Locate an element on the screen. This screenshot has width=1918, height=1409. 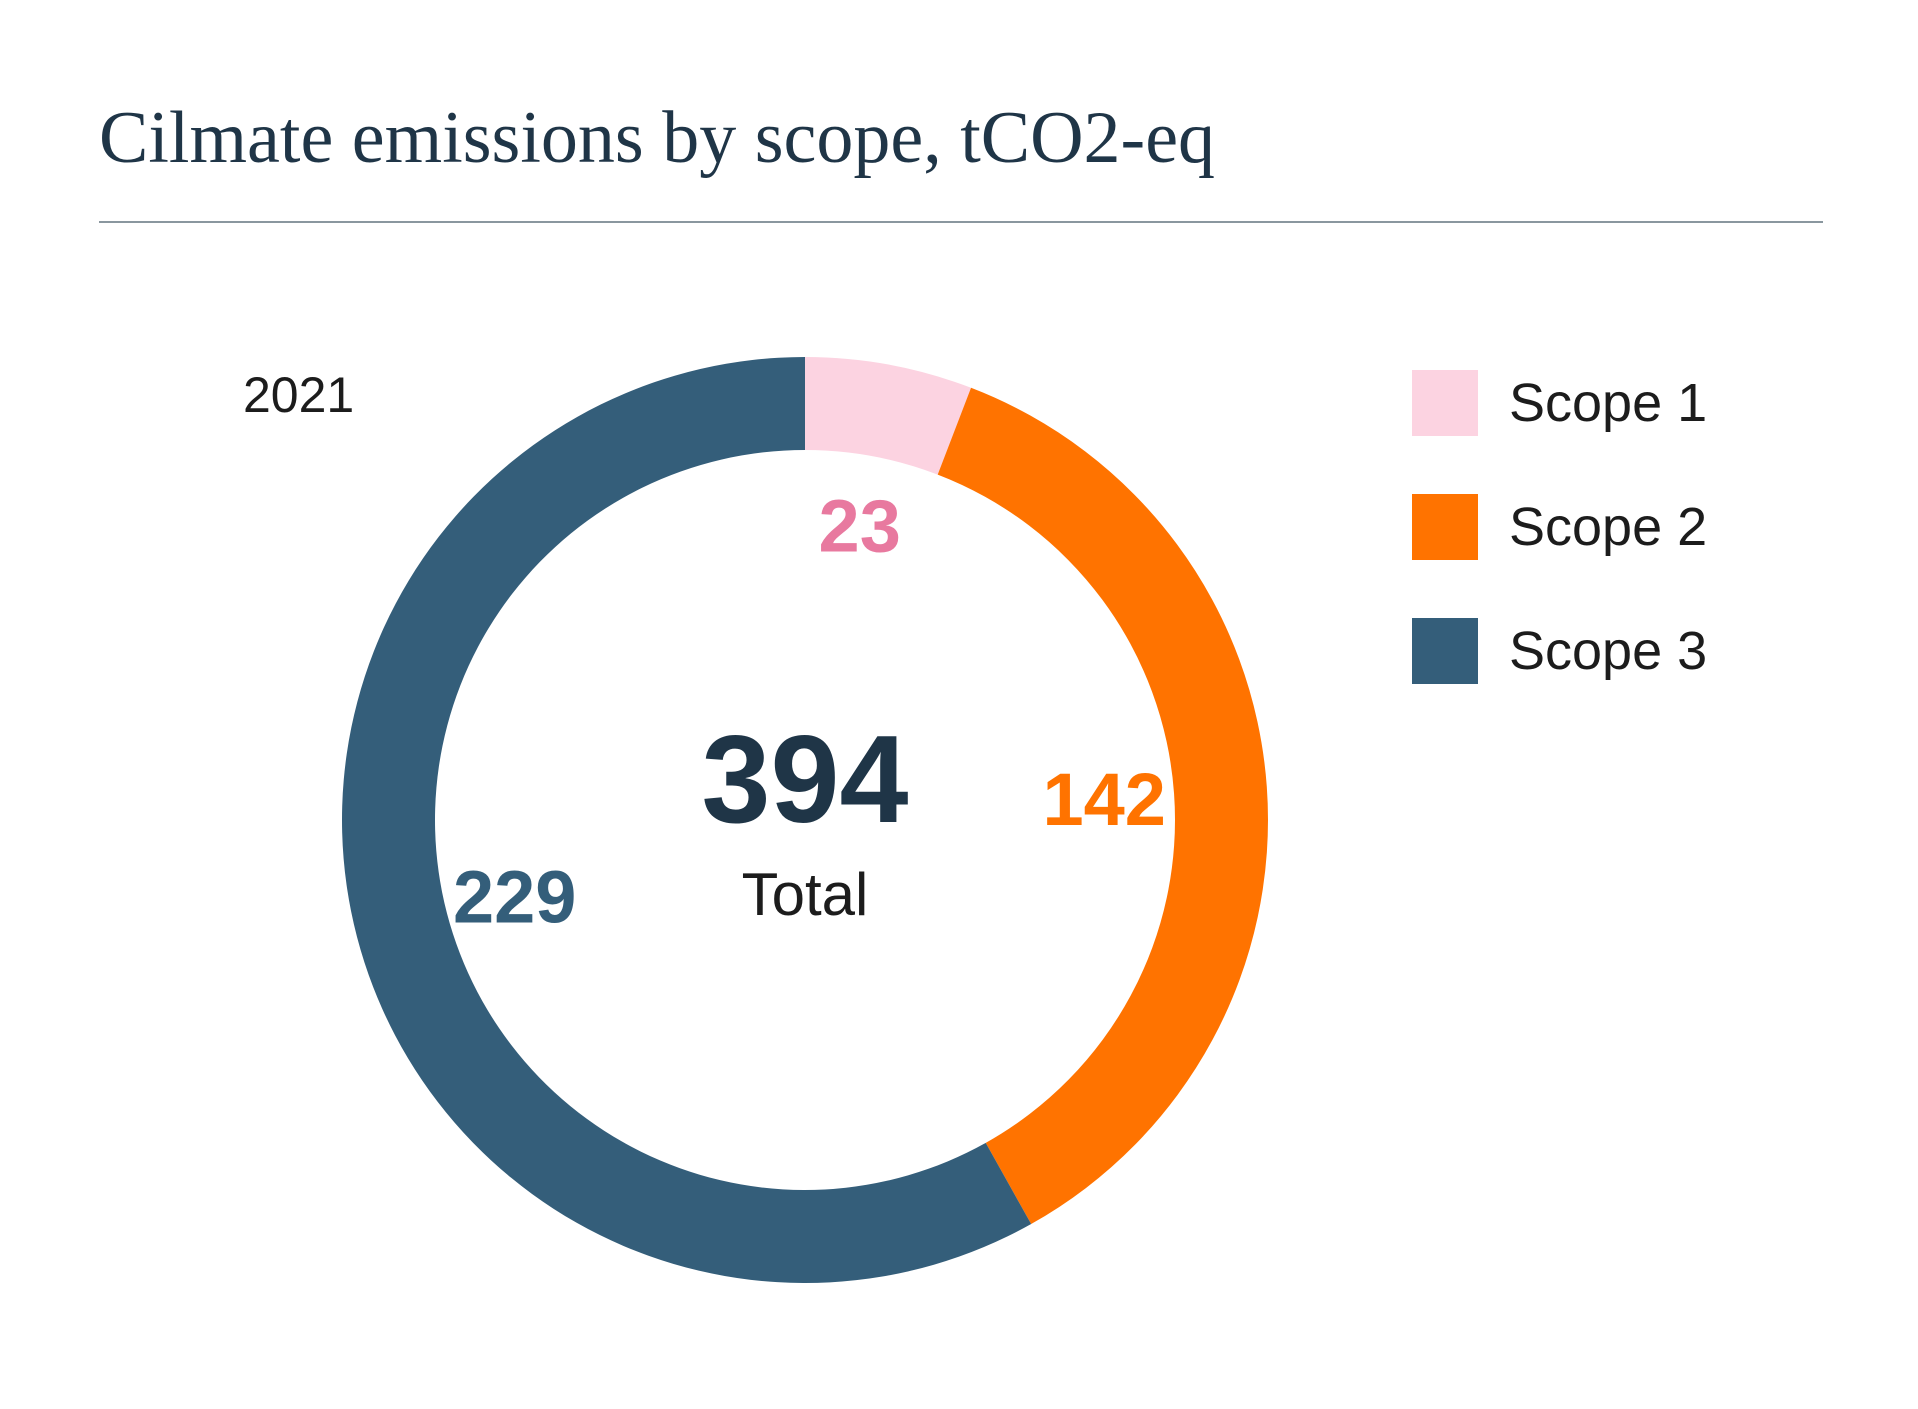
legend-label-scope-2: Scope 2 is located at coordinates (1608, 527).